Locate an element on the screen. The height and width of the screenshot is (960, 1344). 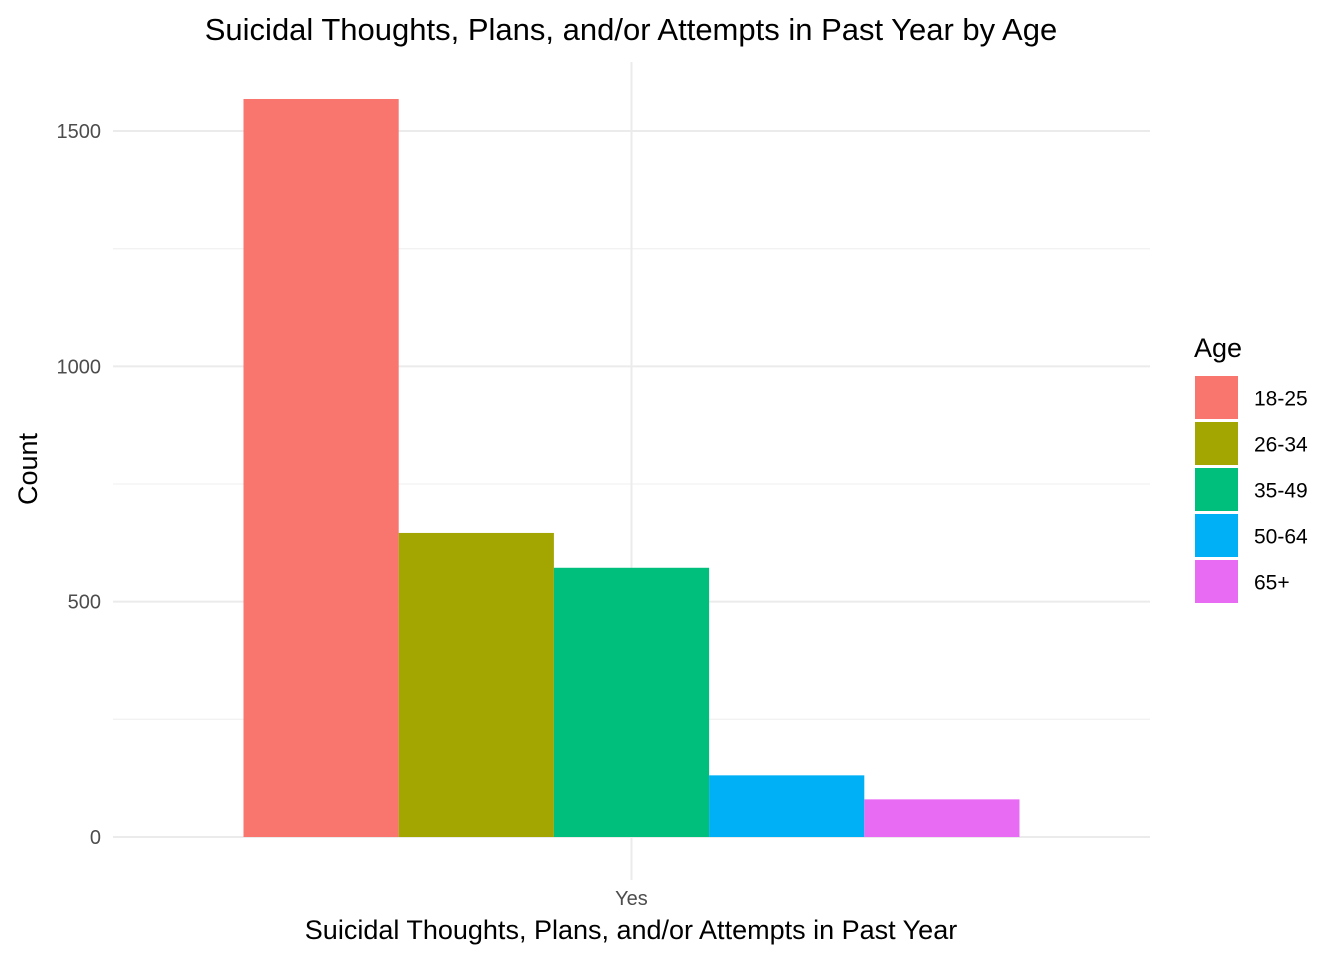
legend-items: 18-25 26-34 35-49 50-64 65+ is located at coordinates (1251, 489).